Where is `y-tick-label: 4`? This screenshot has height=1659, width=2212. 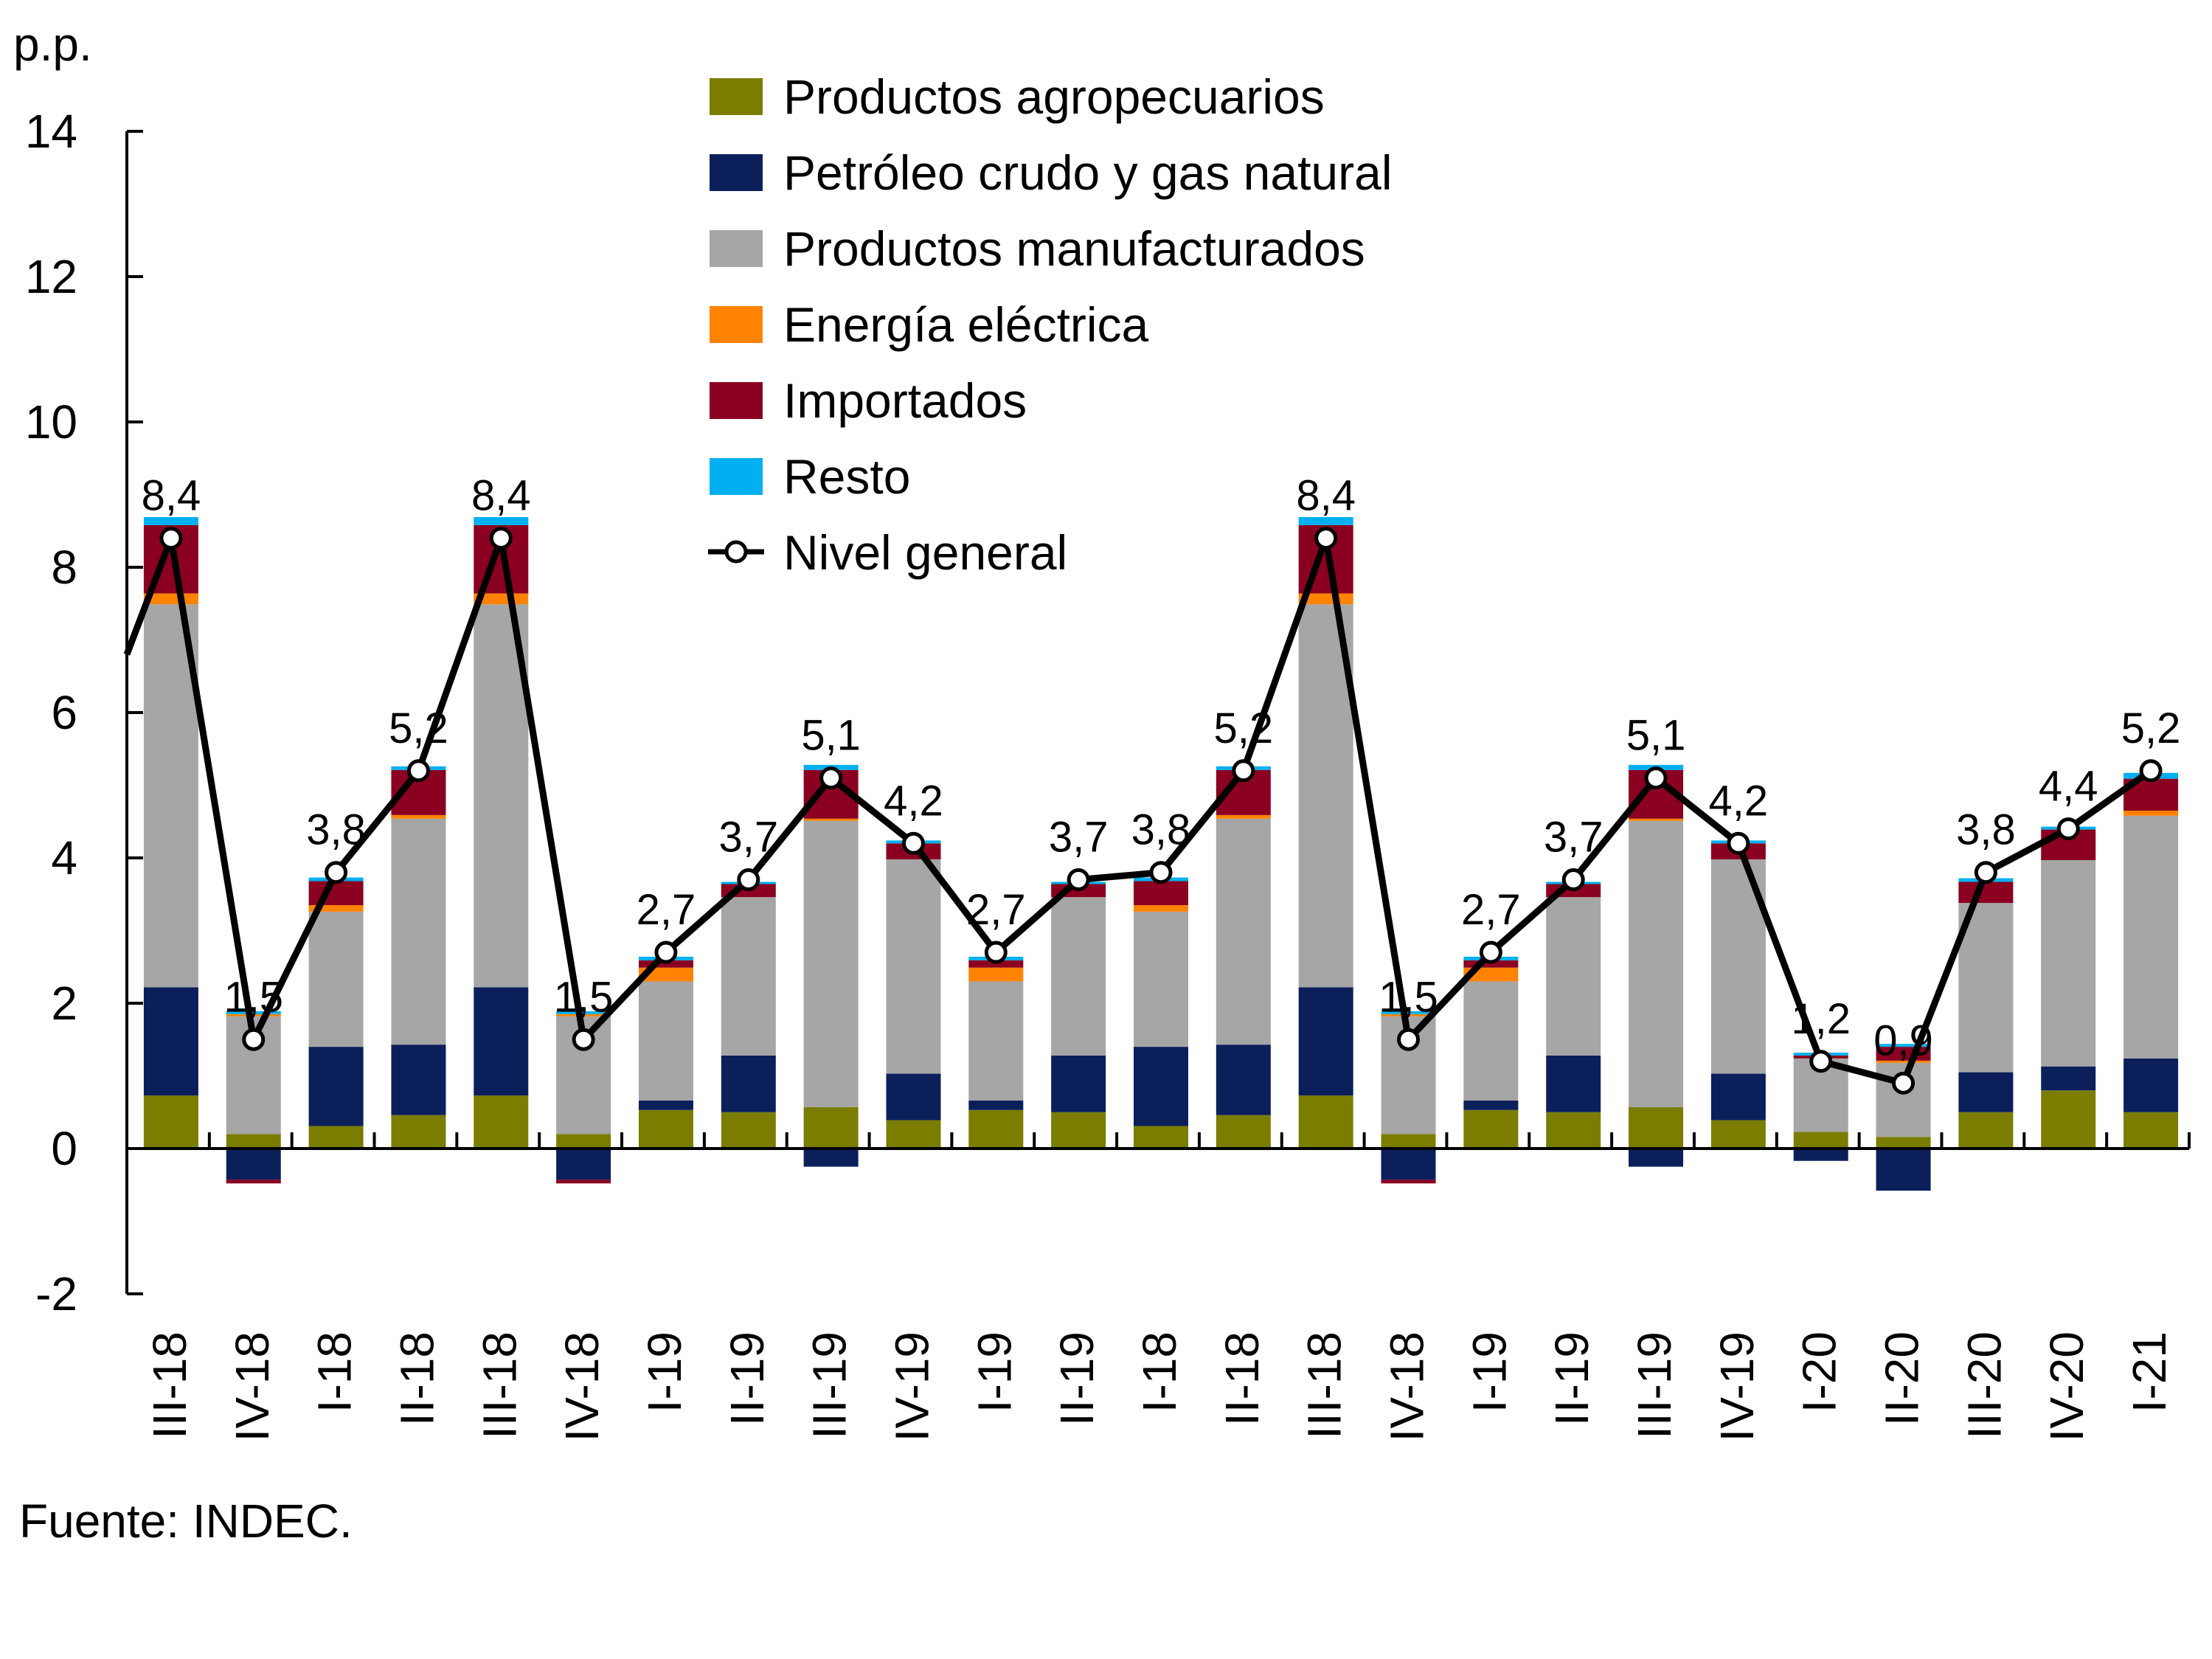
y-tick-label: 4 is located at coordinates (64, 857).